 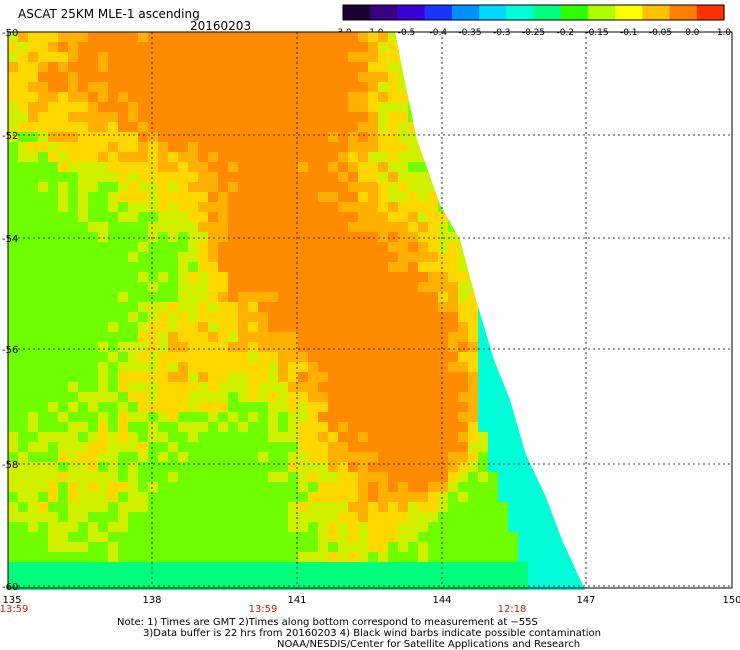 I want to click on colorbar-segment, so click(x=493, y=12).